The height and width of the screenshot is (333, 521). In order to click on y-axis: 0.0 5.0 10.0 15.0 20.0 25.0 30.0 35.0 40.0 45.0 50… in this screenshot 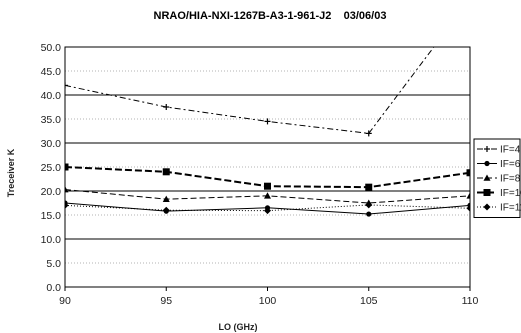, I will do `click(51, 168)`.